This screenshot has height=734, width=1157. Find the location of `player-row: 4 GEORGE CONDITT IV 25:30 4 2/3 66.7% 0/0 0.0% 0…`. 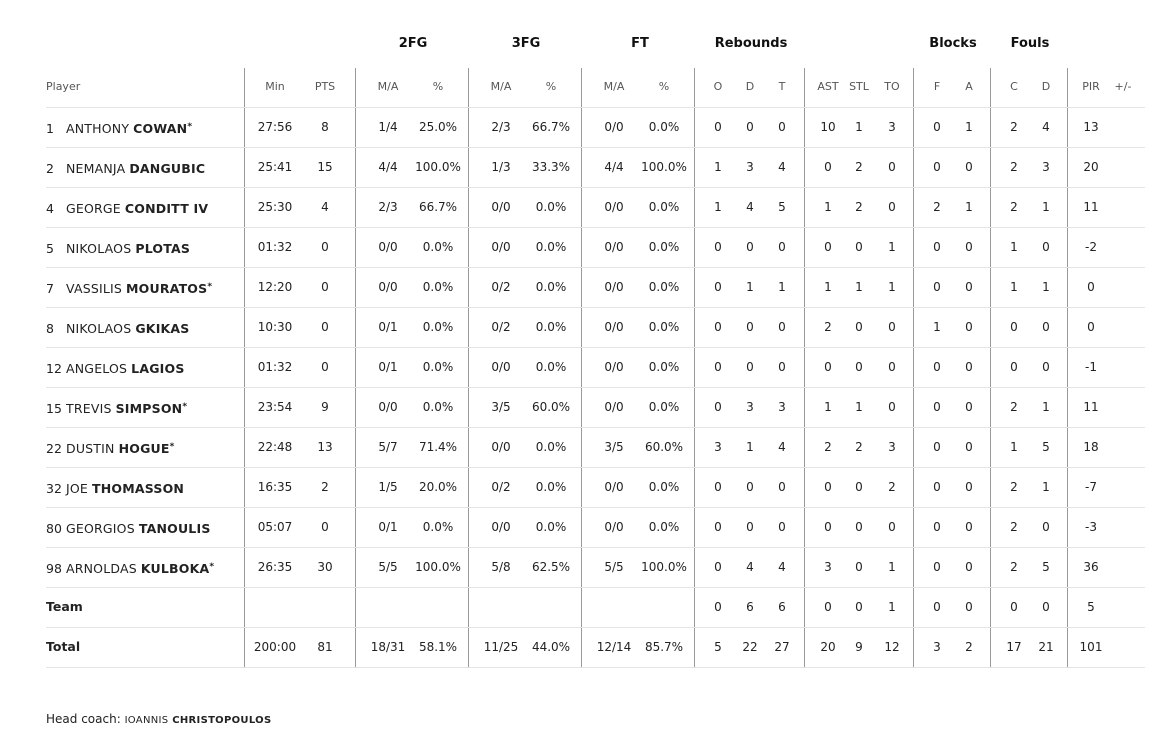

player-row: 4 GEORGE CONDITT IV 25:30 4 2/3 66.7% 0/0 0.0% 0… is located at coordinates (595, 207).